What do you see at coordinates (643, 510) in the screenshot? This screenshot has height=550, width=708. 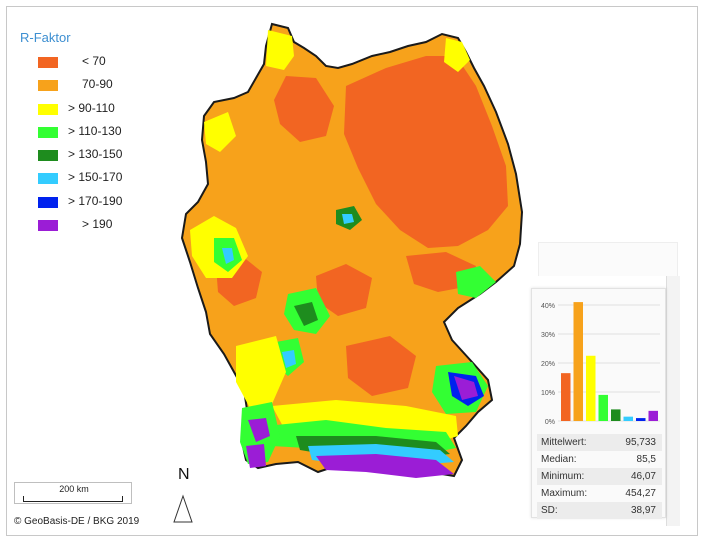 I see `stat-value: 38,97` at bounding box center [643, 510].